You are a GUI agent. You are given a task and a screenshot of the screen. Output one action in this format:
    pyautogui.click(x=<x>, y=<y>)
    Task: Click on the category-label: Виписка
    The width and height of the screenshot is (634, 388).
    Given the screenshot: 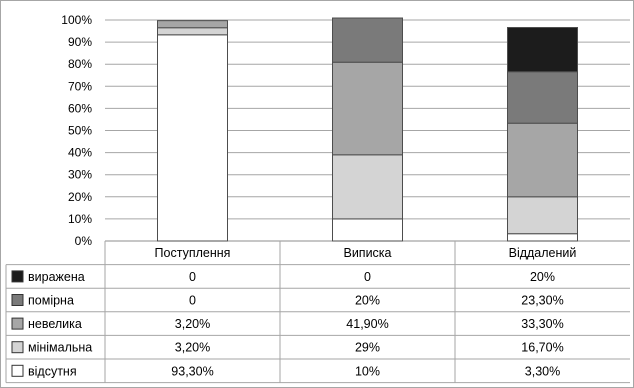 What is the action you would take?
    pyautogui.click(x=367, y=253)
    